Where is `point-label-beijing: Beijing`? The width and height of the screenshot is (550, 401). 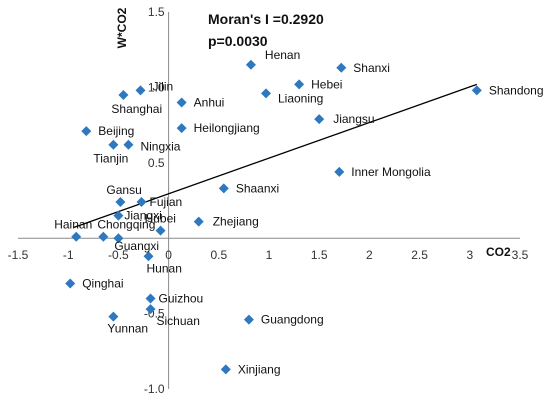 point-label-beijing: Beijing is located at coordinates (116, 131).